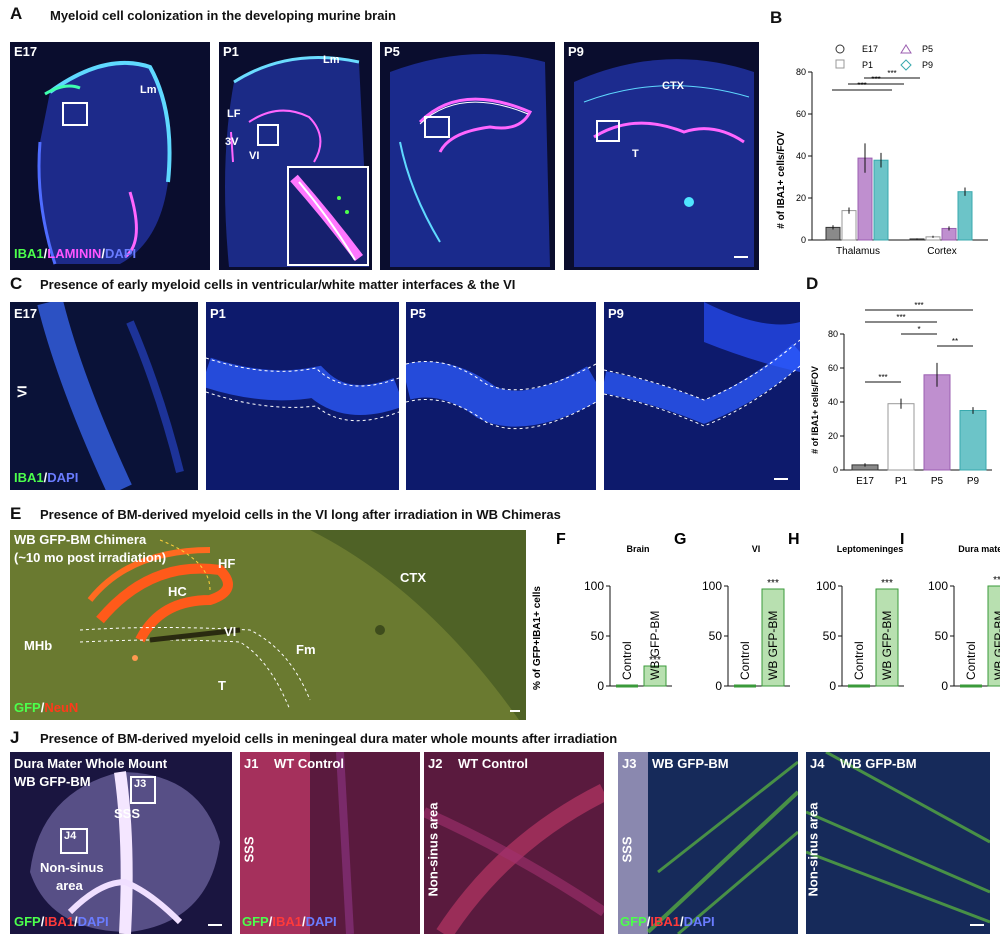 This screenshot has width=1000, height=938. What do you see at coordinates (289, 921) in the screenshot?
I see `stain-legend-j1: GFP/IBA1/DAPI` at bounding box center [289, 921].